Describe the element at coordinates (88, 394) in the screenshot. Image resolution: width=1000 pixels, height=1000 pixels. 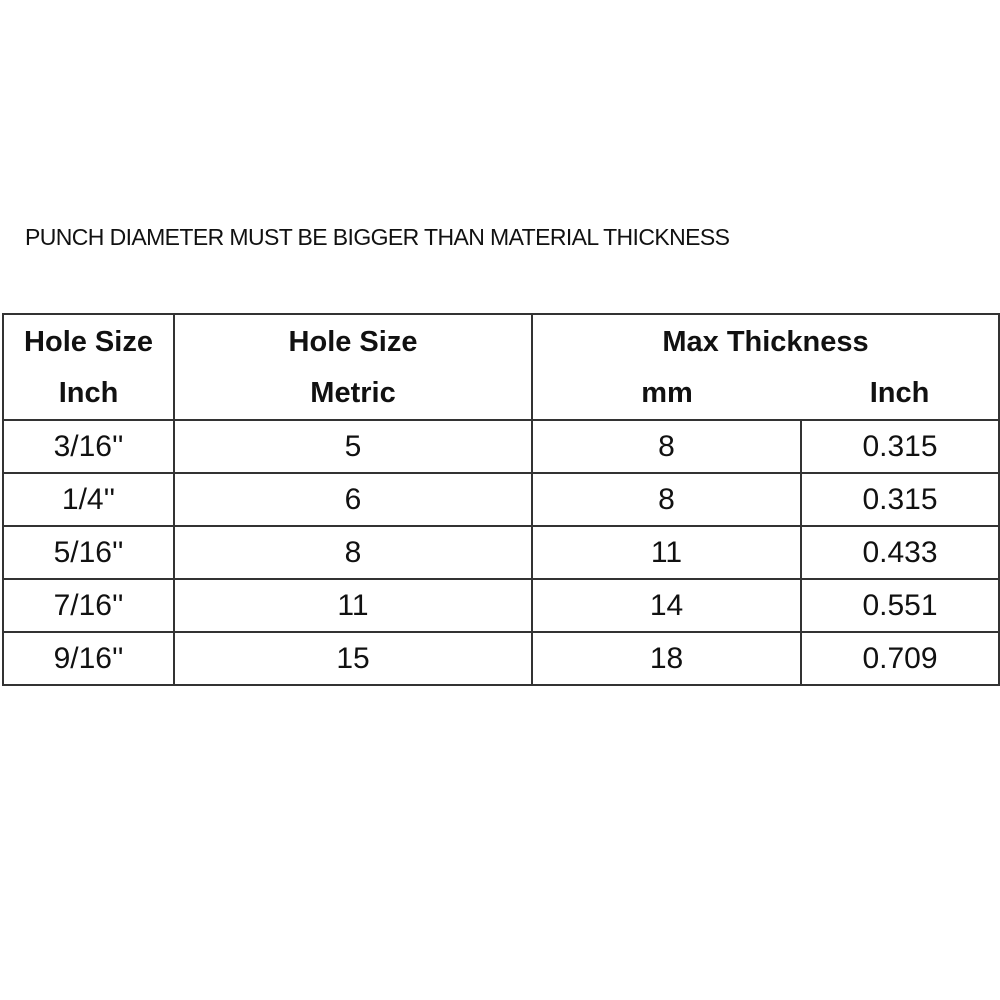
I see `header-hole-size-inch-2: Inch` at that location.